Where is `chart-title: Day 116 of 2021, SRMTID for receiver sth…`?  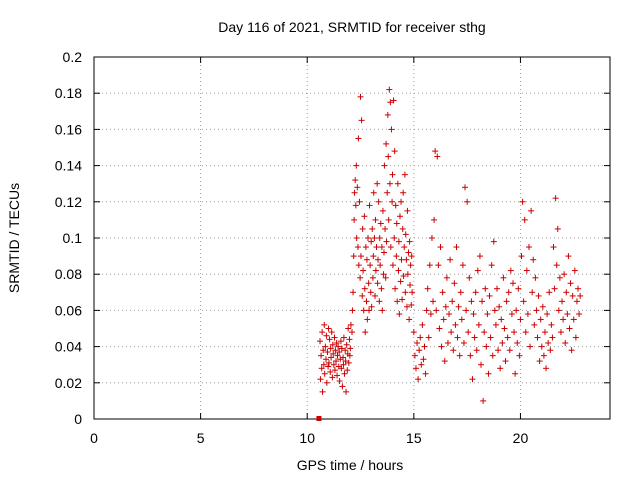 chart-title: Day 116 of 2021, SRMTID for receiver sth… is located at coordinates (351, 27).